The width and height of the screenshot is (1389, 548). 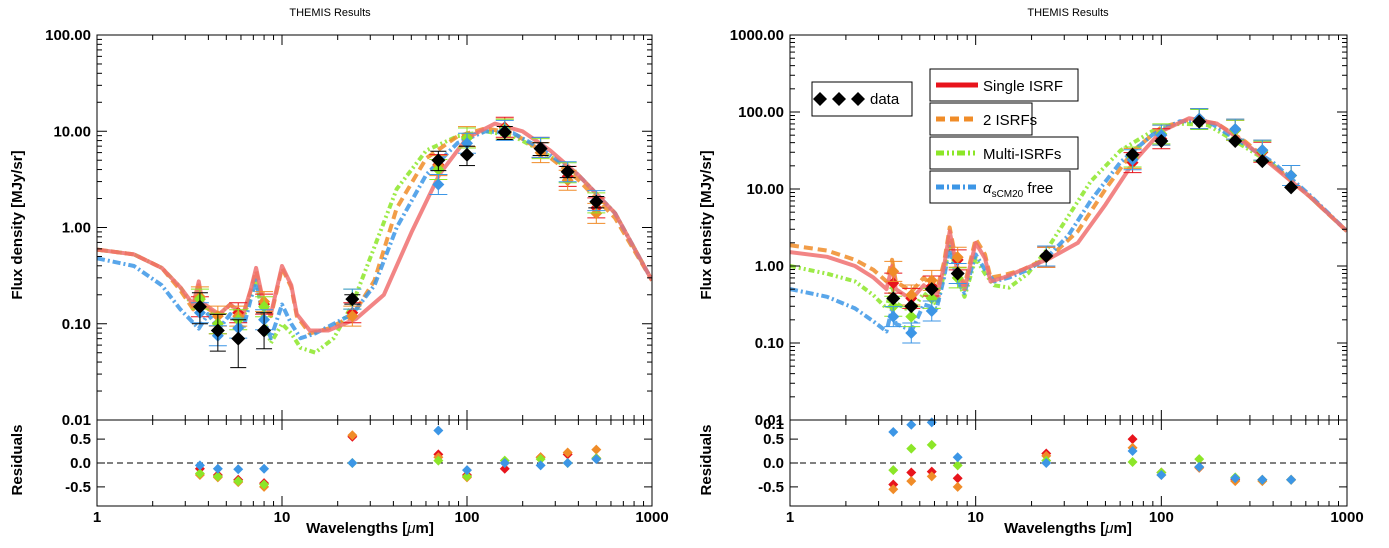 What do you see at coordinates (1054, 528) in the screenshot?
I see `right-xlabel-prefix: Wavelengths [` at bounding box center [1054, 528].